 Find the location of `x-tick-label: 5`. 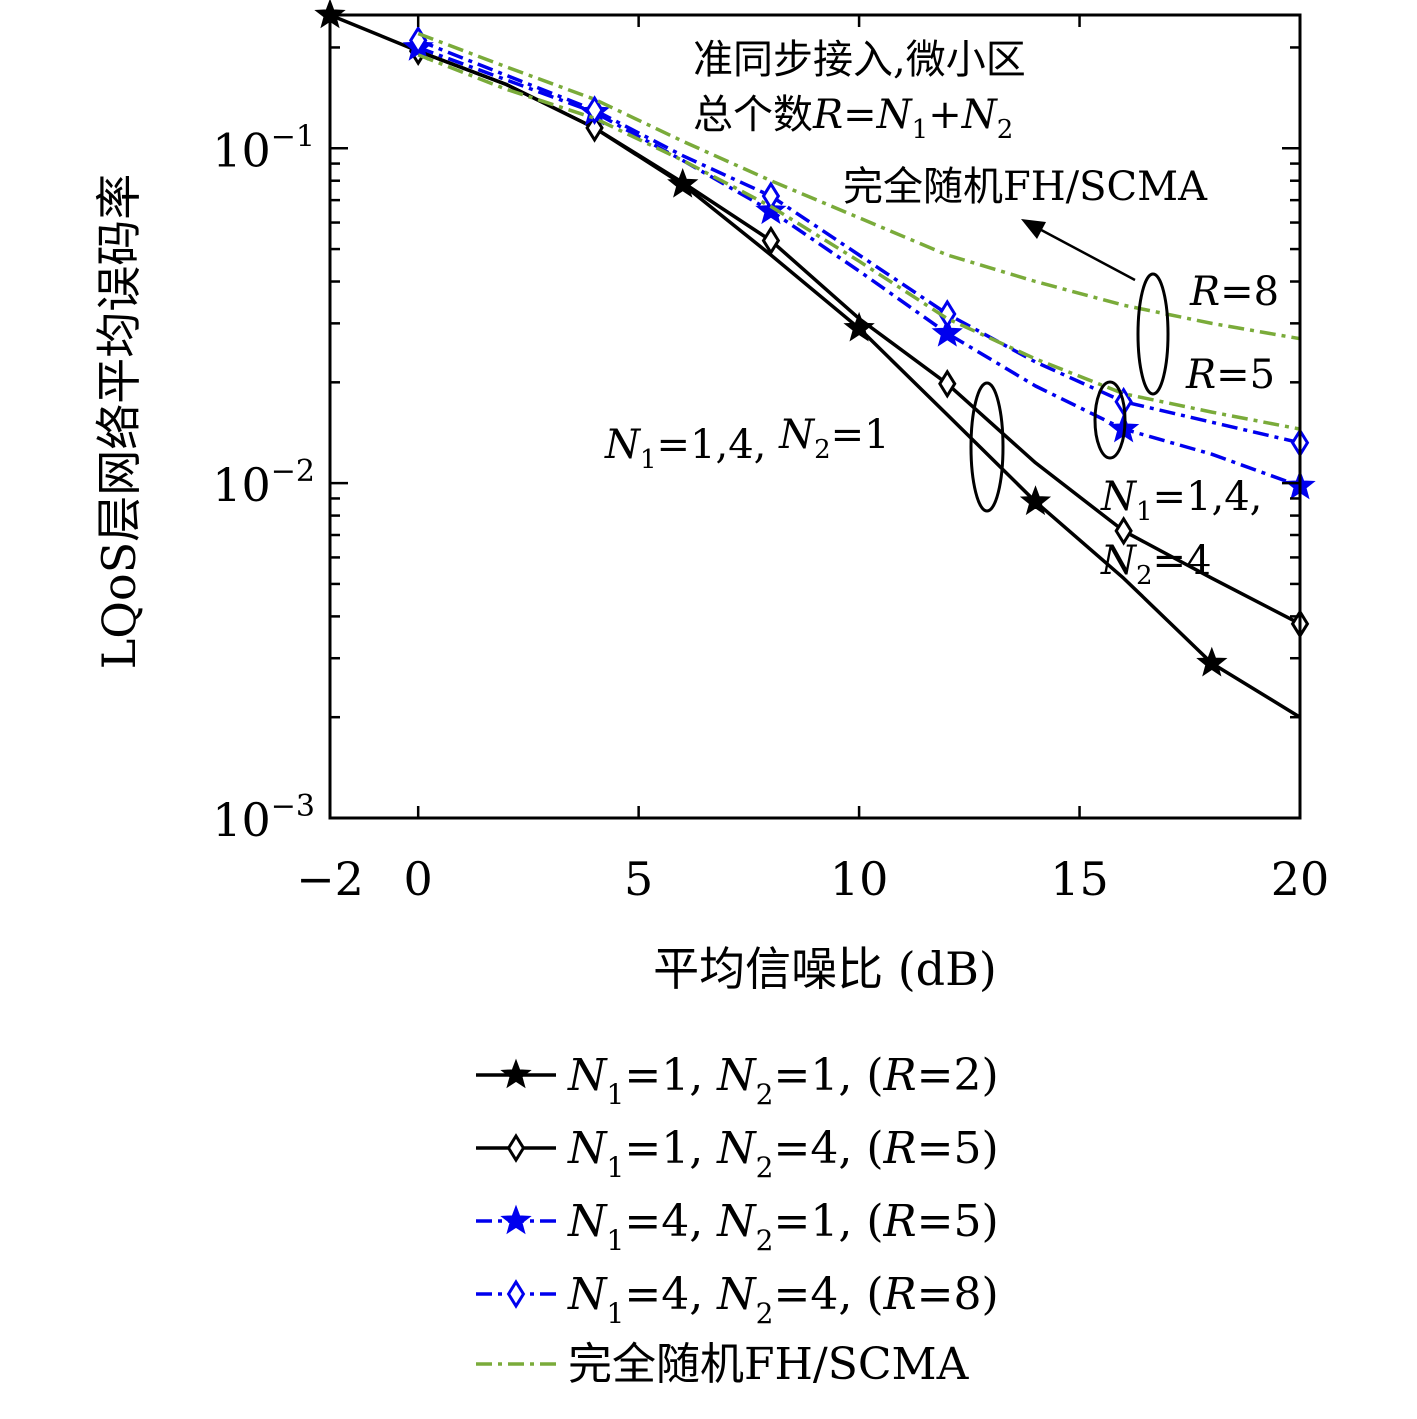

x-tick-label: 5 is located at coordinates (638, 879).